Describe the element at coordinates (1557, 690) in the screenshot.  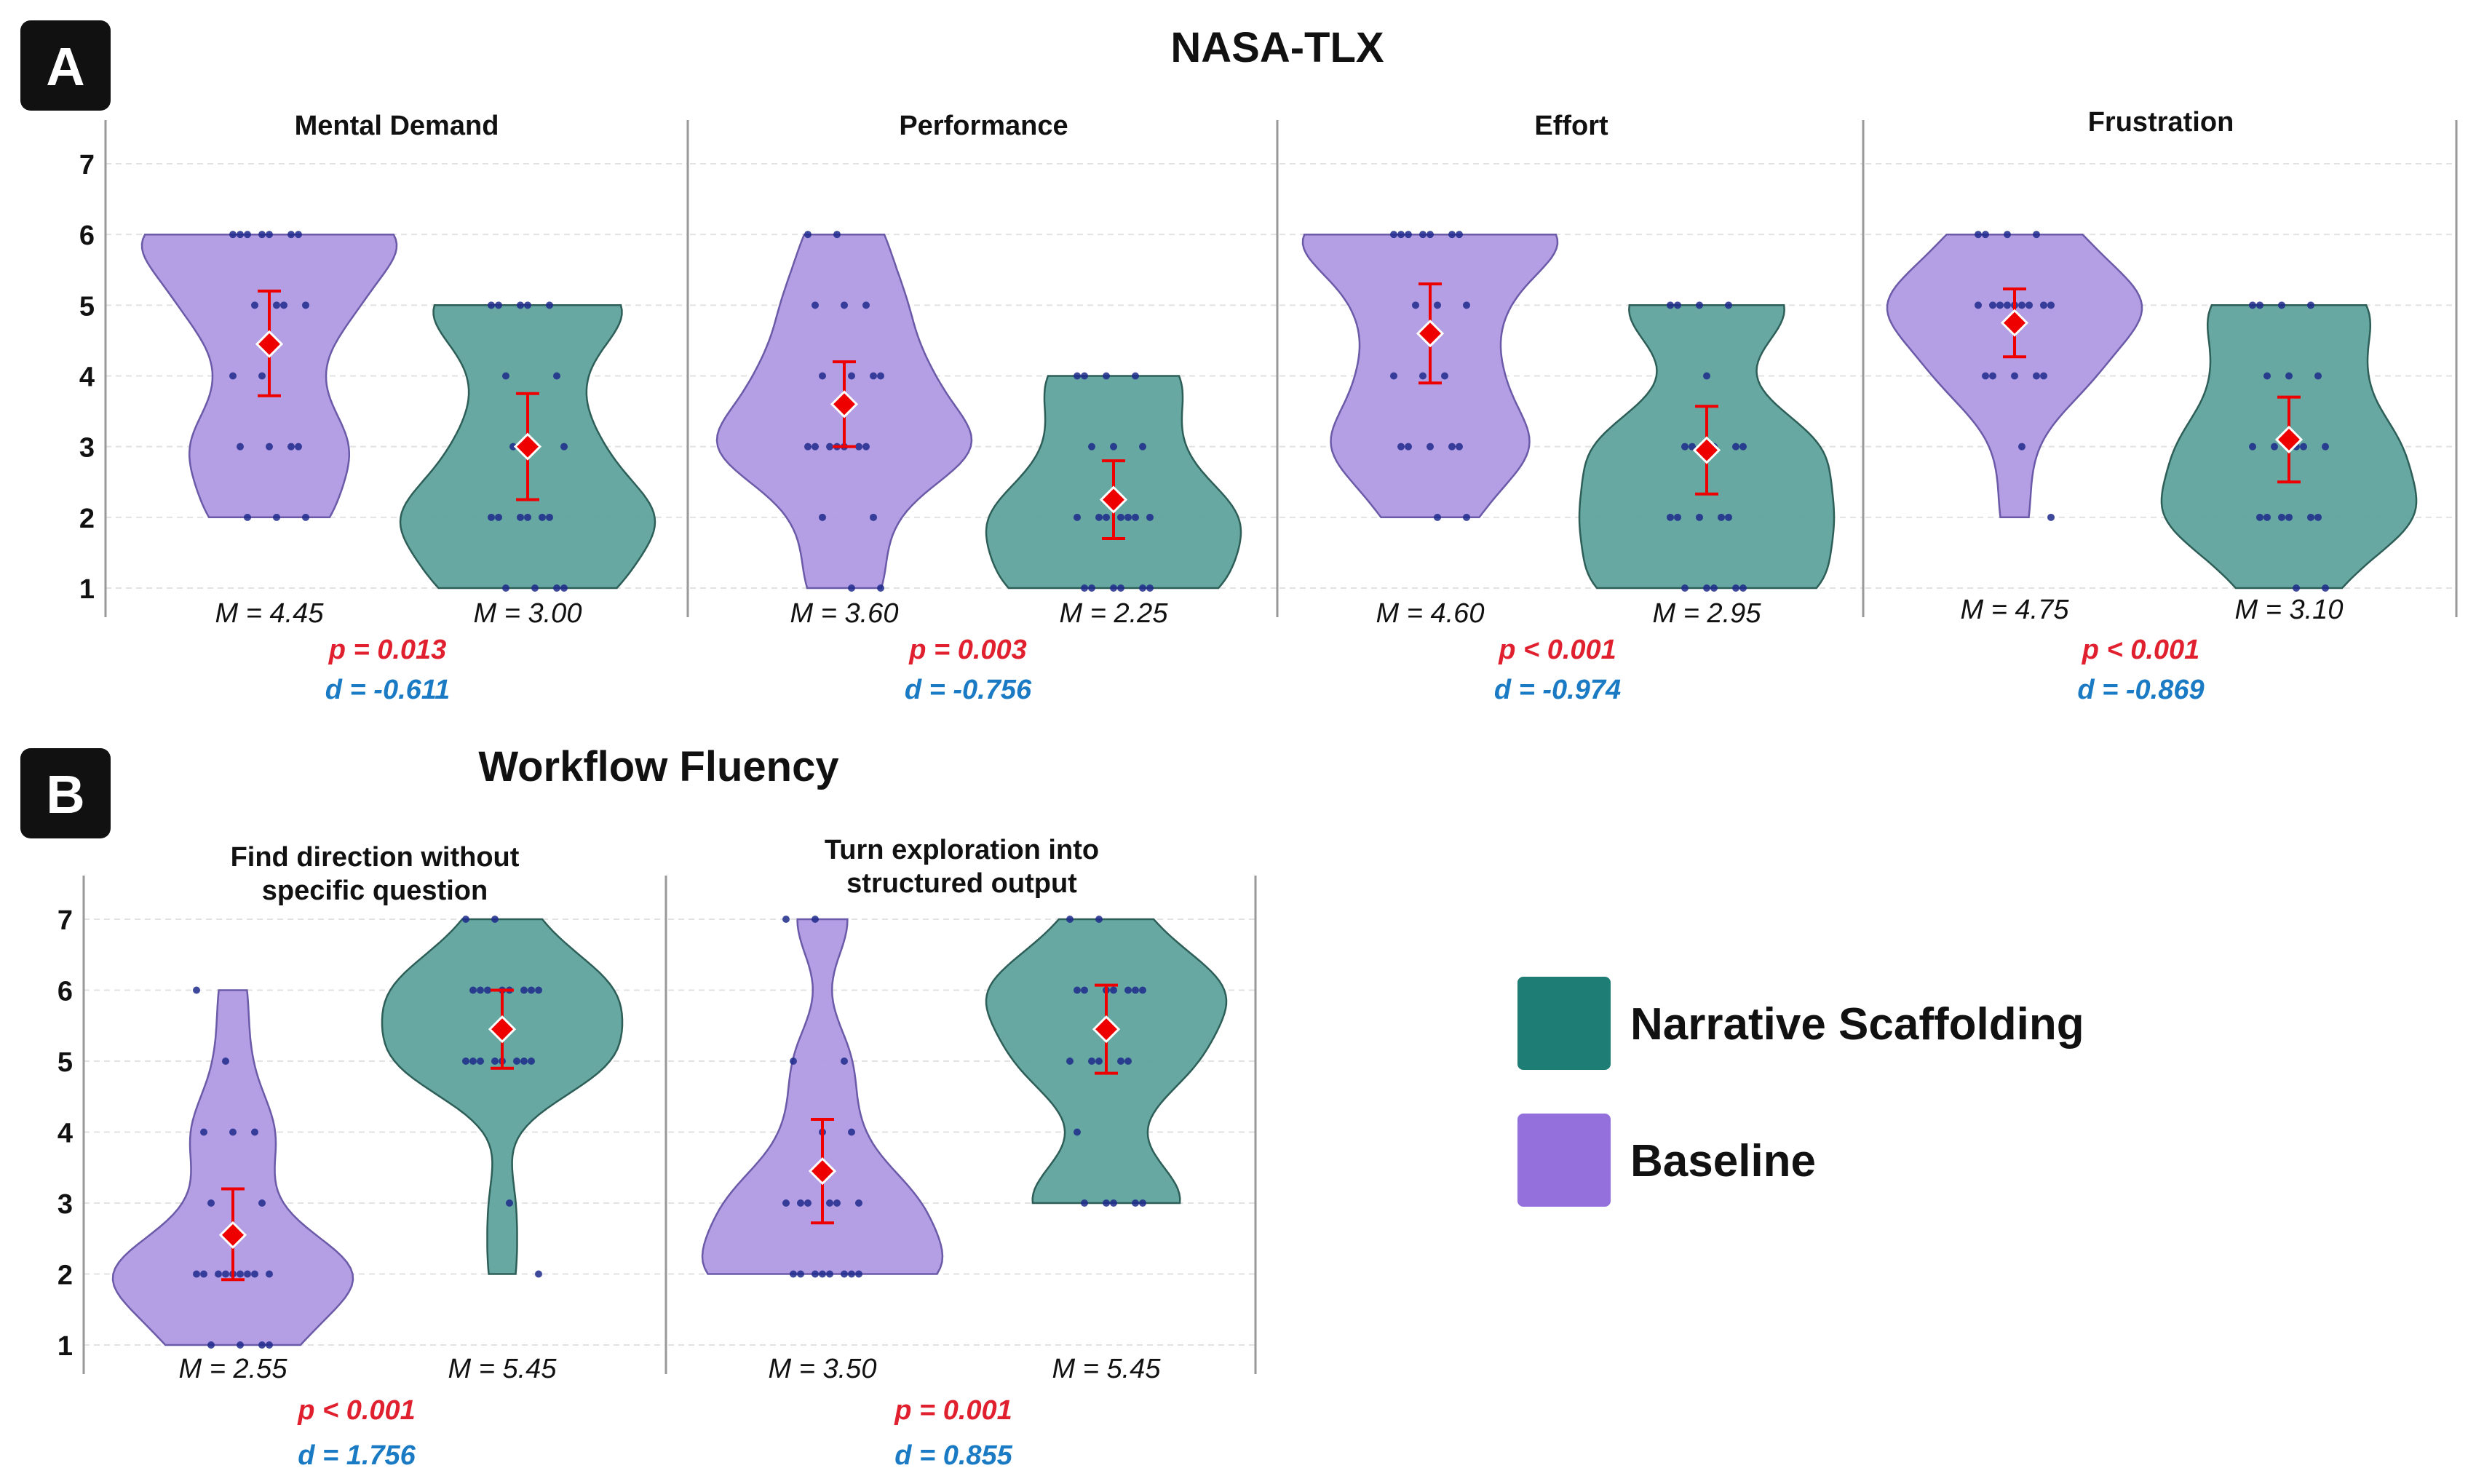
I see `effect-size-label: d = -0.974` at that location.